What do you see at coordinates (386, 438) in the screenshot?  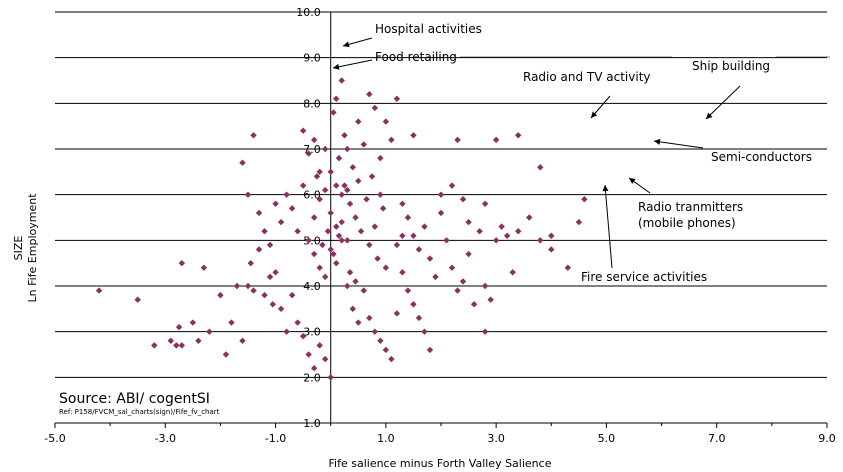 I see `x-tick-label: 1.0` at bounding box center [386, 438].